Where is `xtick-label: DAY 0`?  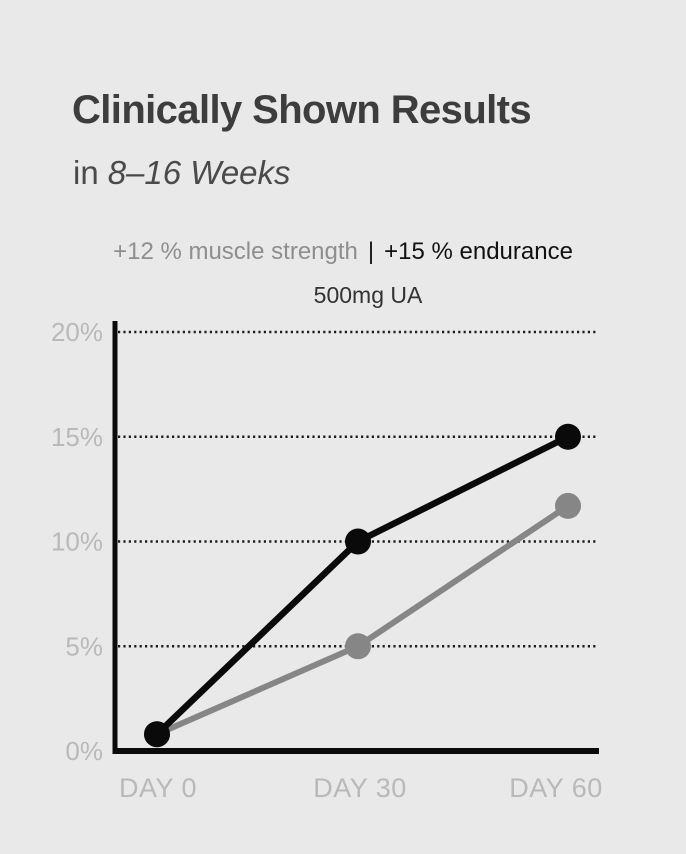 xtick-label: DAY 0 is located at coordinates (158, 788).